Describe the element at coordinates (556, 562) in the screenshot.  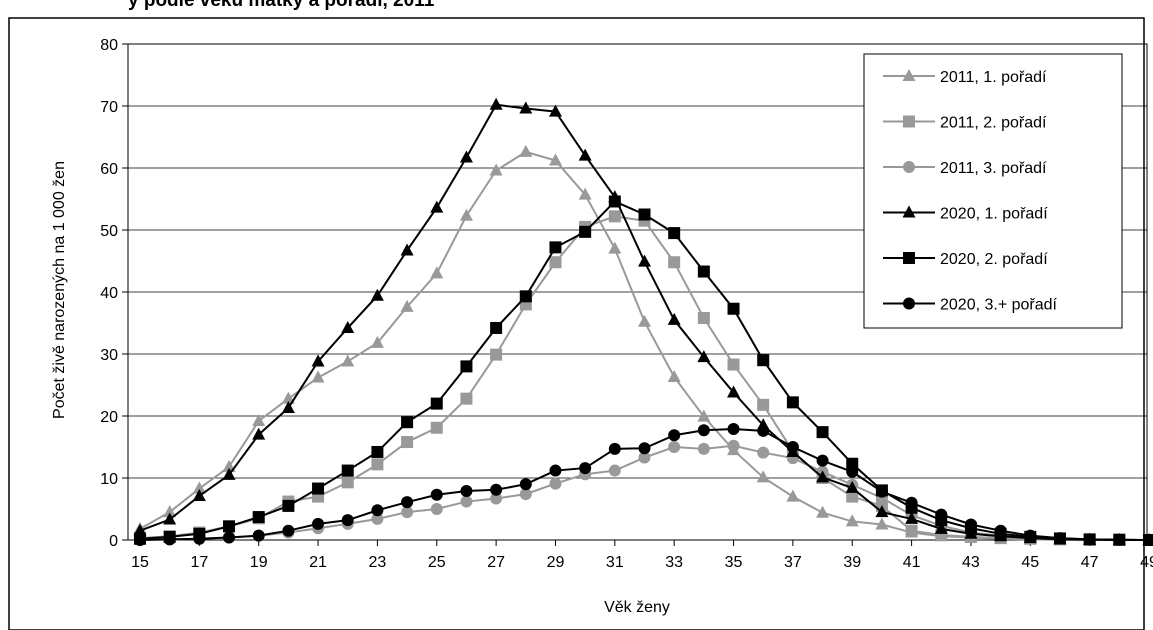
I see `x-tick-label: 29` at that location.